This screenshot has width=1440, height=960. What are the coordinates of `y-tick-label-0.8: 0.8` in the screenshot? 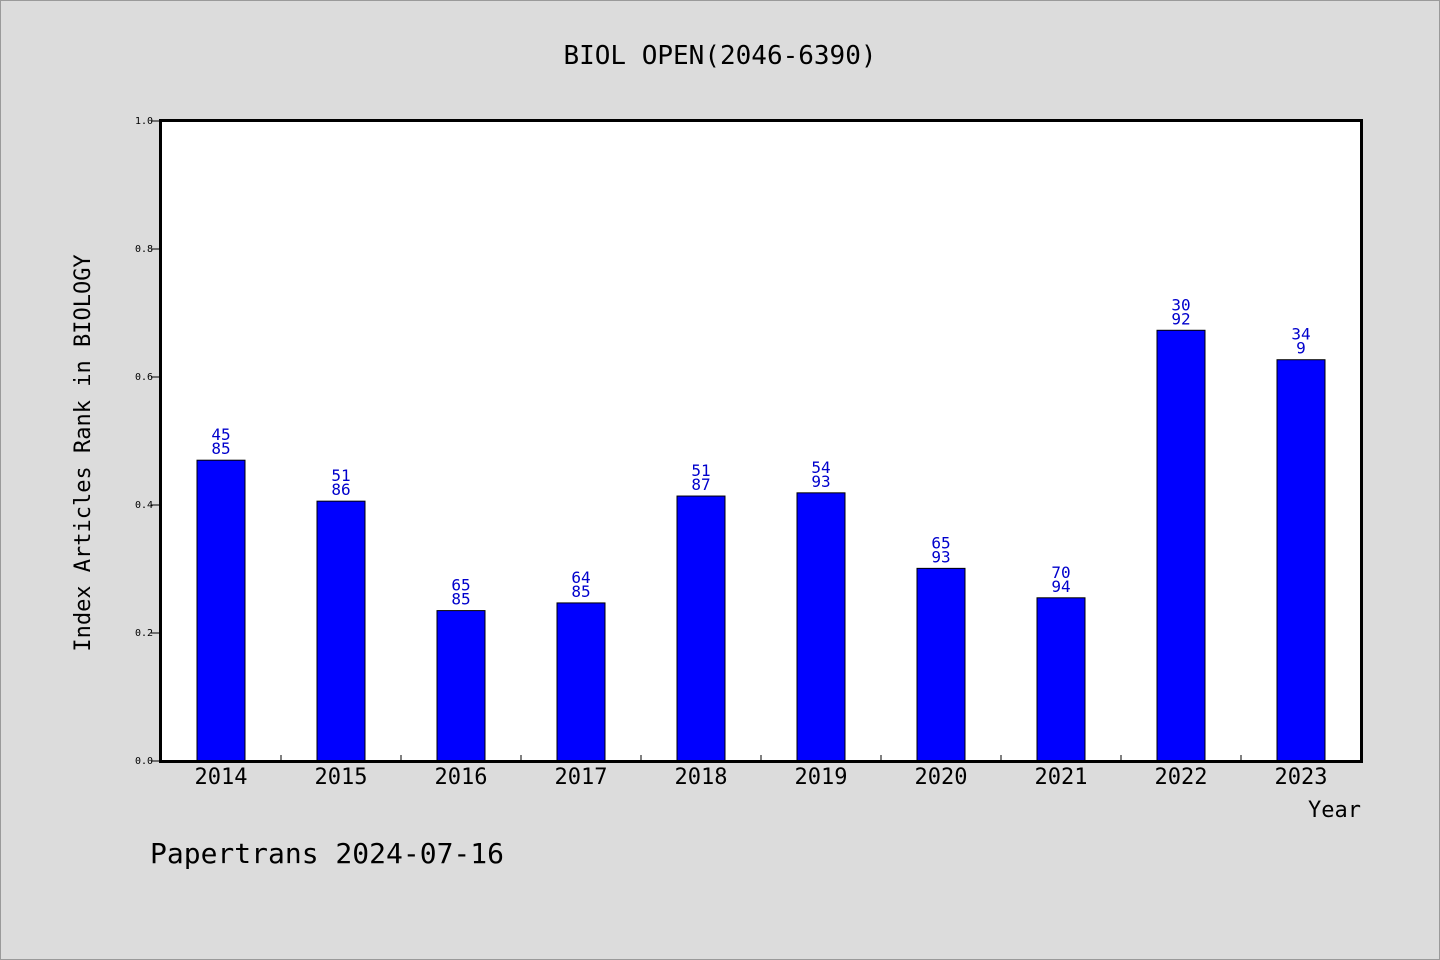 It's located at (144, 249).